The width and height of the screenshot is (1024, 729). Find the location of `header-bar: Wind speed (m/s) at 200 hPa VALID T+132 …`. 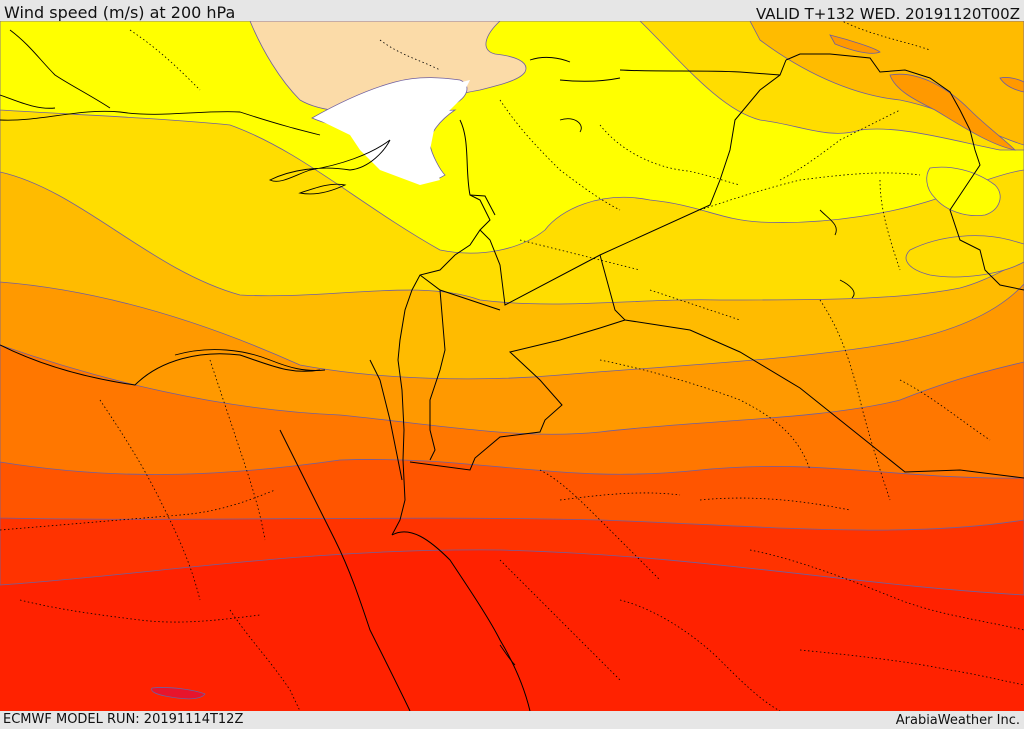

header-bar: Wind speed (m/s) at 200 hPa VALID T+132 … is located at coordinates (512, 11).